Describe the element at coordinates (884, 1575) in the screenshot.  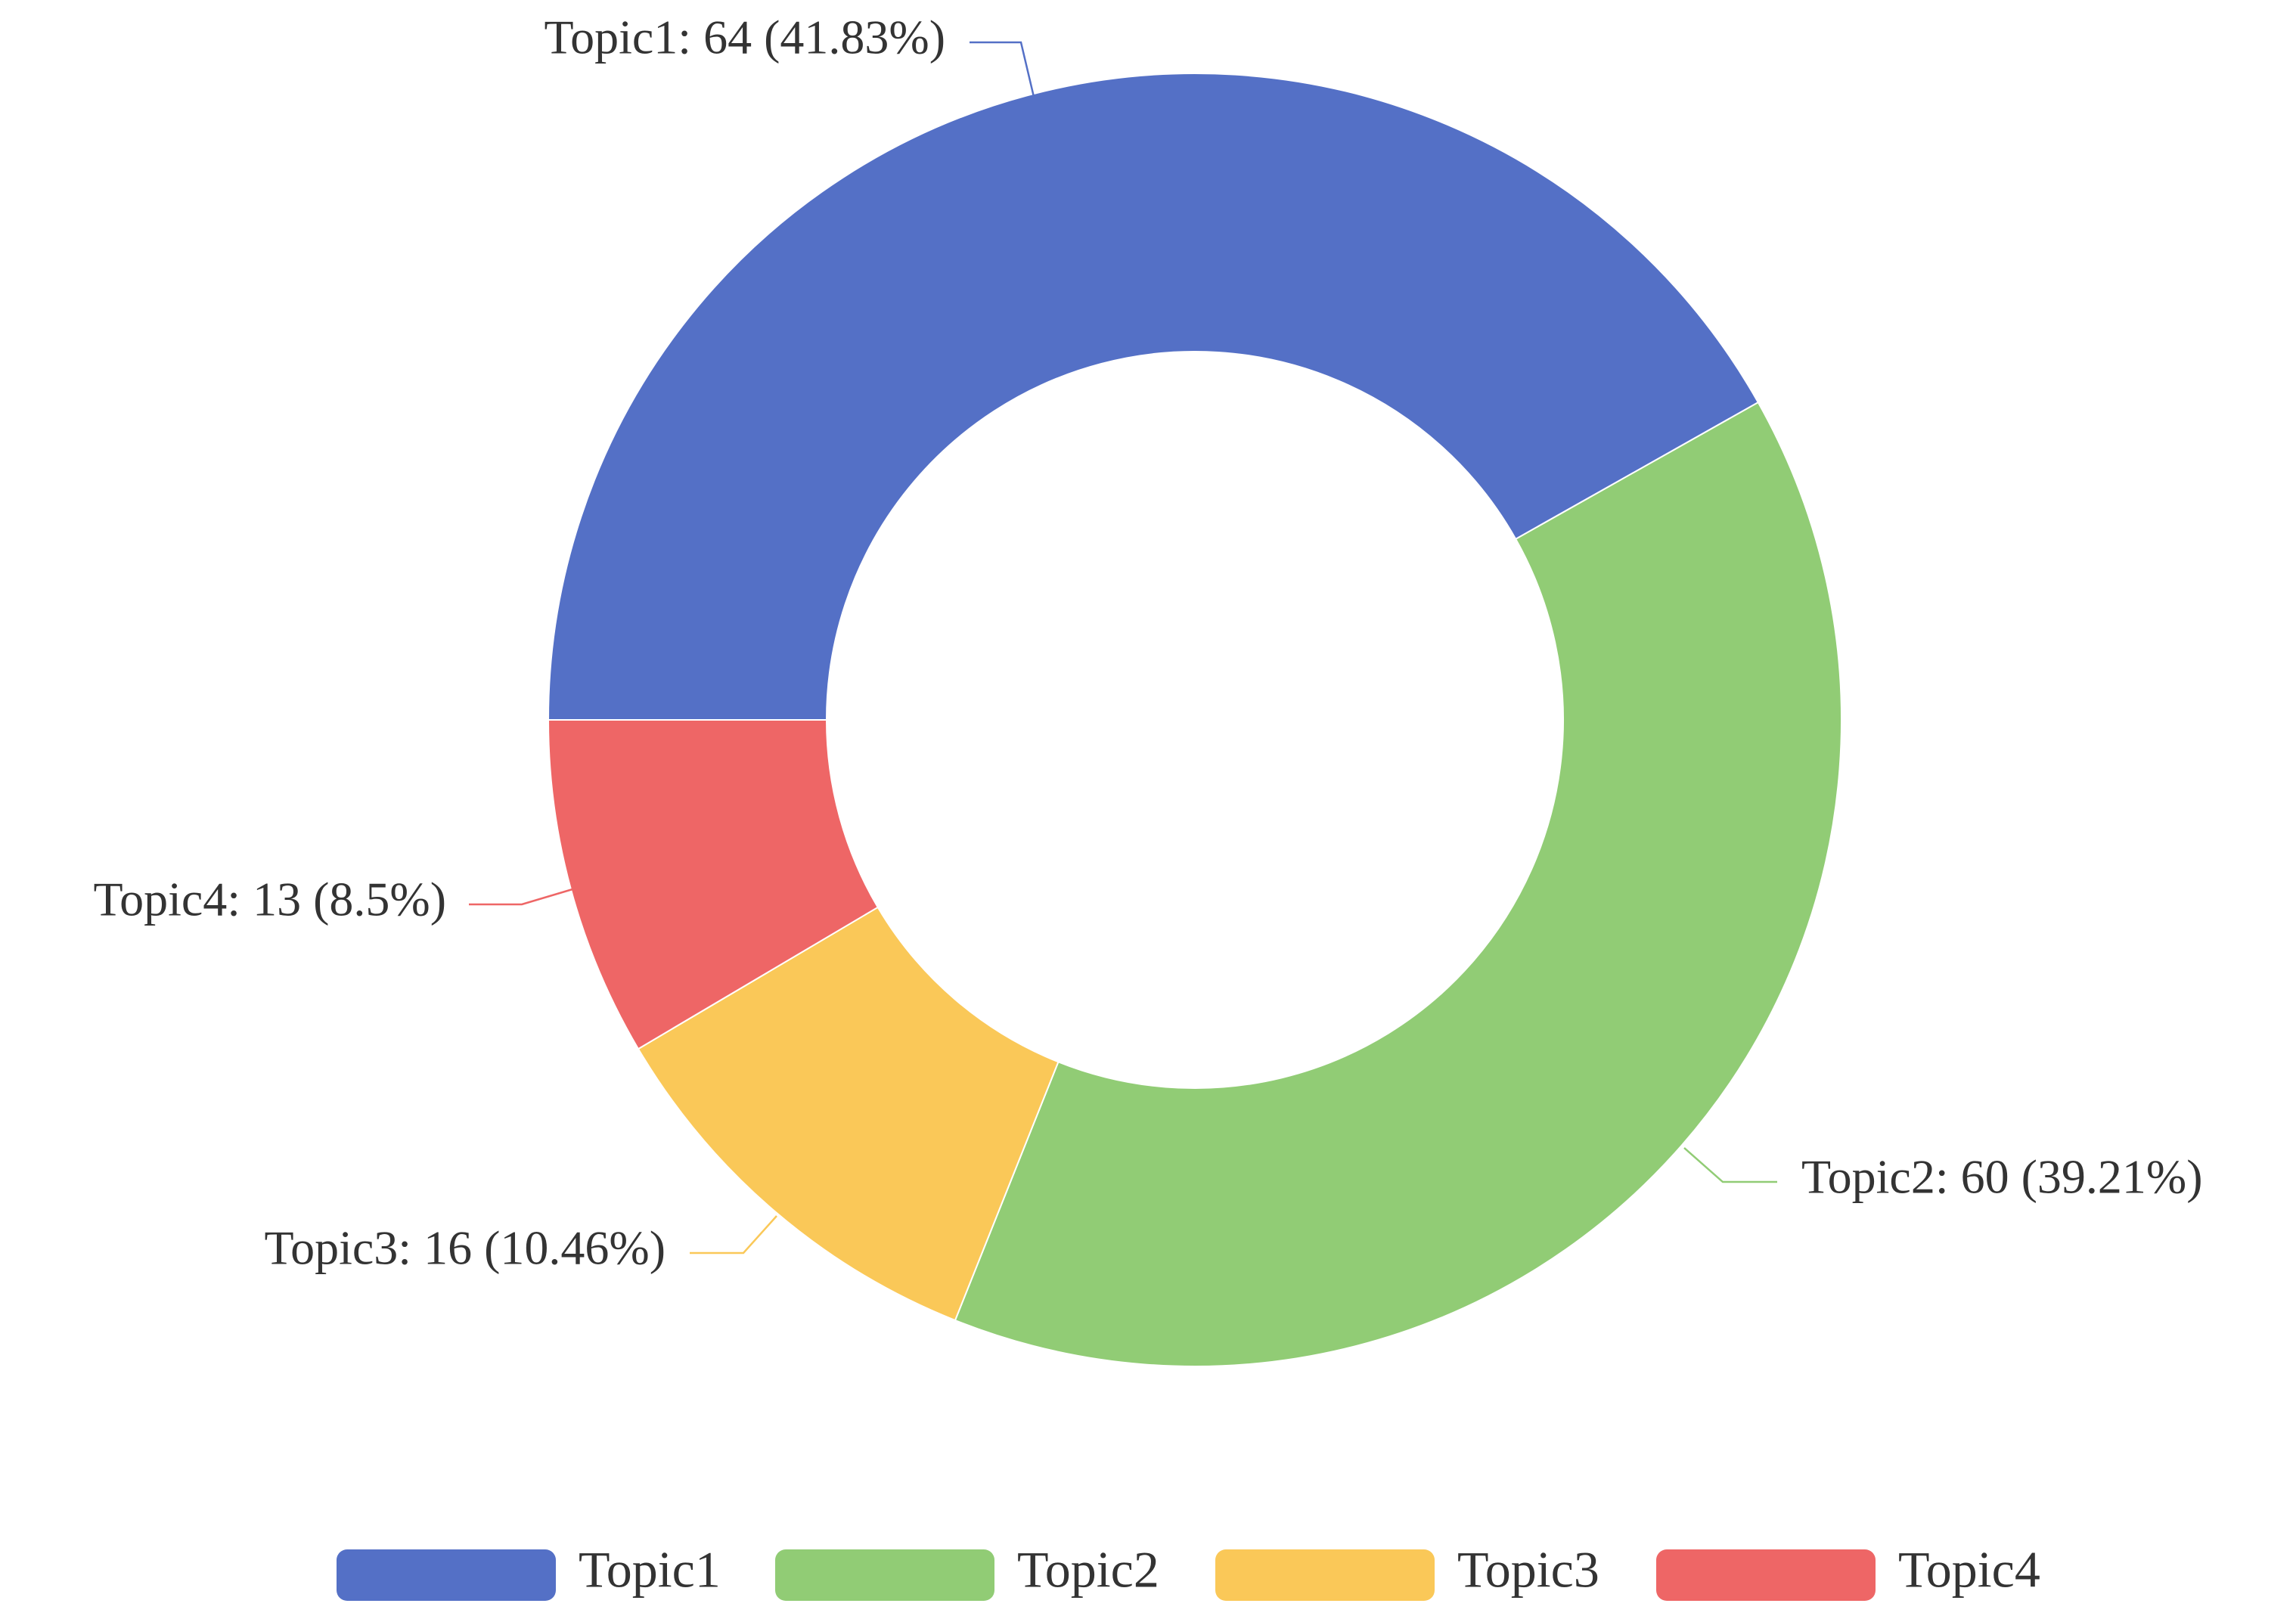
I see `legend-swatch-topic2` at that location.